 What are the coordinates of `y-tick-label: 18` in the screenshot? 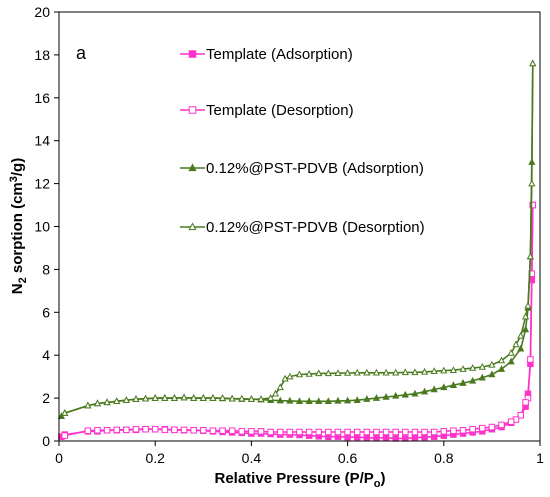 It's located at (42, 55).